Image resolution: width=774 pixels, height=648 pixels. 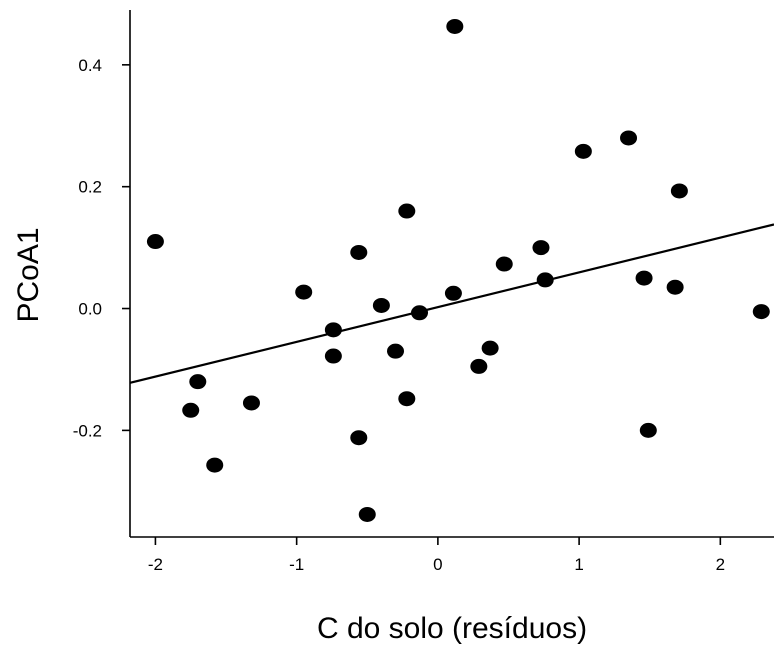 I want to click on y-tick-label: -0.2, so click(x=87, y=430).